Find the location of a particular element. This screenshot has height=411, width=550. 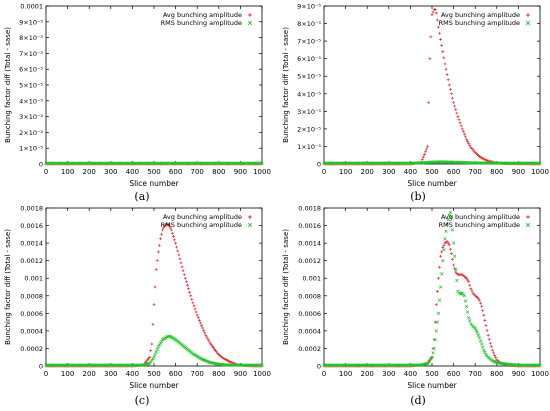

y-tick-label: 2×10⁻⁵ is located at coordinates (309, 129).